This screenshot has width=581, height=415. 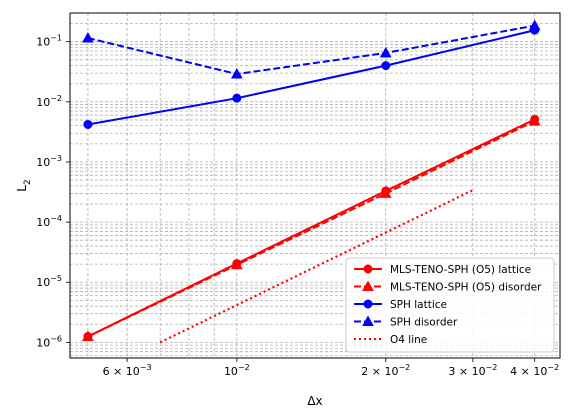 I want to click on y-tick-label: 10⁻⁴, so click(x=49, y=221).